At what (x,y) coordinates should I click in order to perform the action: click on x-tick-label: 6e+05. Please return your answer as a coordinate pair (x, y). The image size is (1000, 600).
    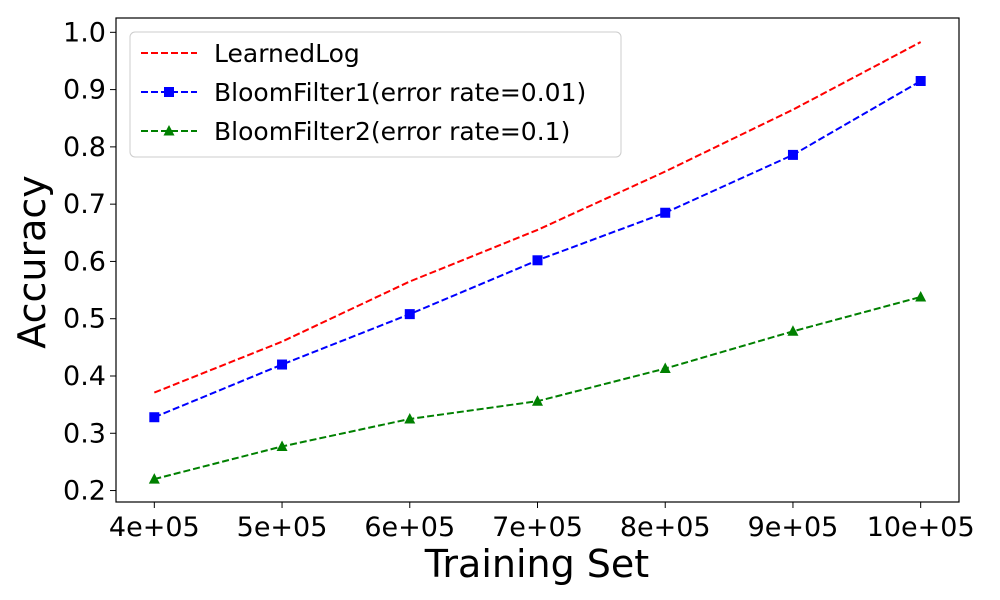
    Looking at the image, I should click on (409, 527).